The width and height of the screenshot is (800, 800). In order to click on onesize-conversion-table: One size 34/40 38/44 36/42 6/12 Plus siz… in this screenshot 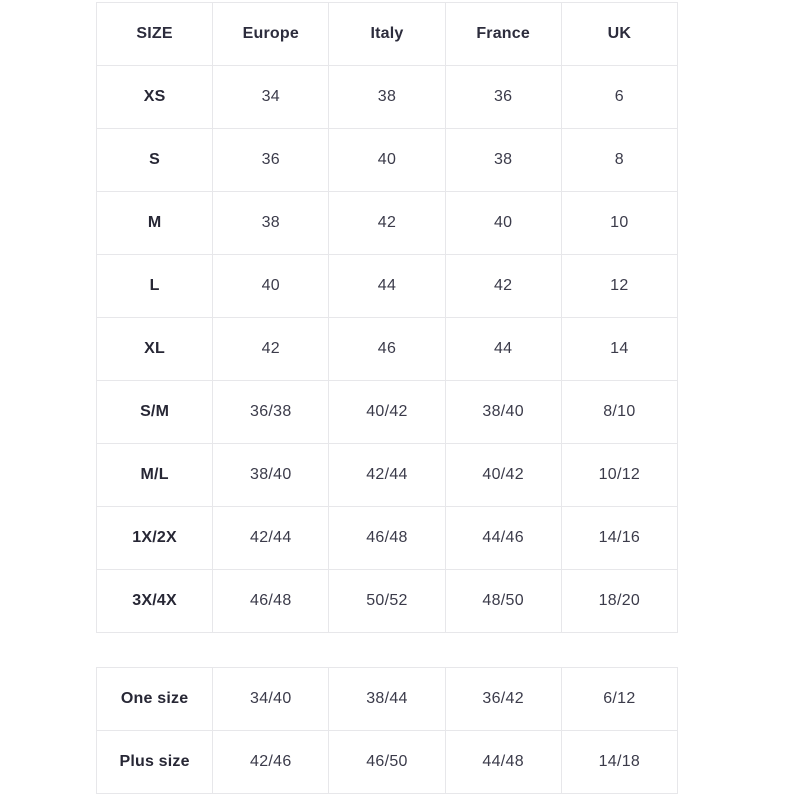, I will do `click(387, 730)`.